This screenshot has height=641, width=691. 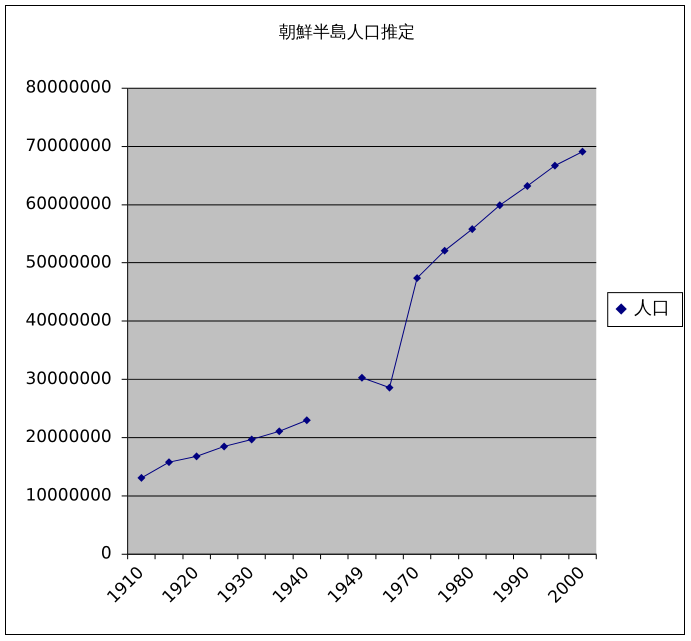 I want to click on y-tick-label: 10000000, so click(x=68, y=494).